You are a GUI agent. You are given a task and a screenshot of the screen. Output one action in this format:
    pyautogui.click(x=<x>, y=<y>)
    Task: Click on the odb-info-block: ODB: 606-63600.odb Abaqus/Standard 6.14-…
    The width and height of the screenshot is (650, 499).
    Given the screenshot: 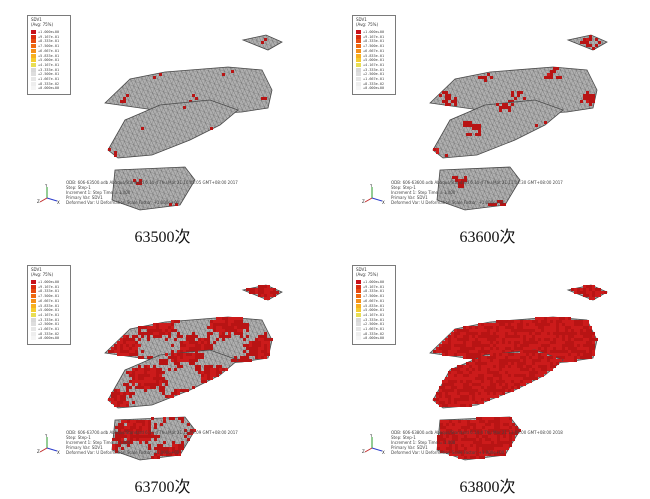 What is the action you would take?
    pyautogui.click(x=477, y=192)
    